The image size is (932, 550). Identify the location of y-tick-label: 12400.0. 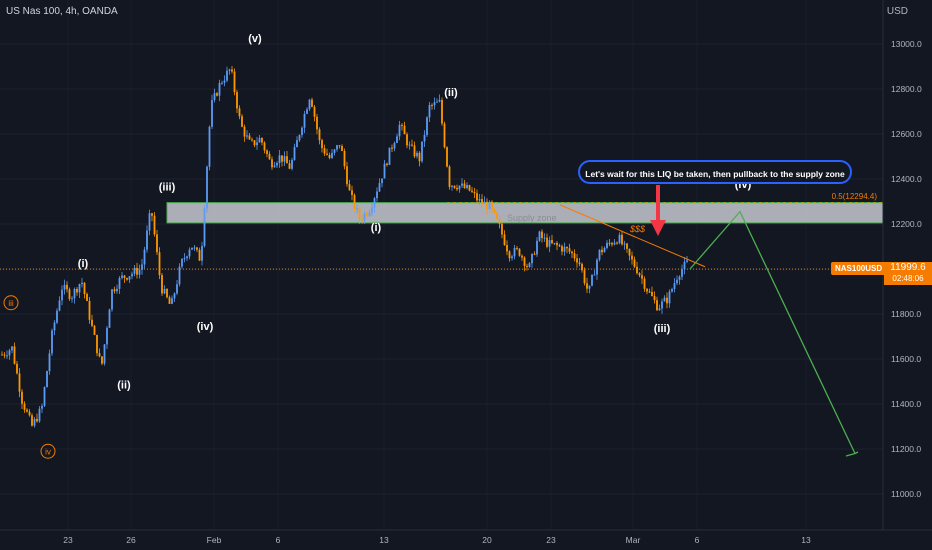
(906, 179).